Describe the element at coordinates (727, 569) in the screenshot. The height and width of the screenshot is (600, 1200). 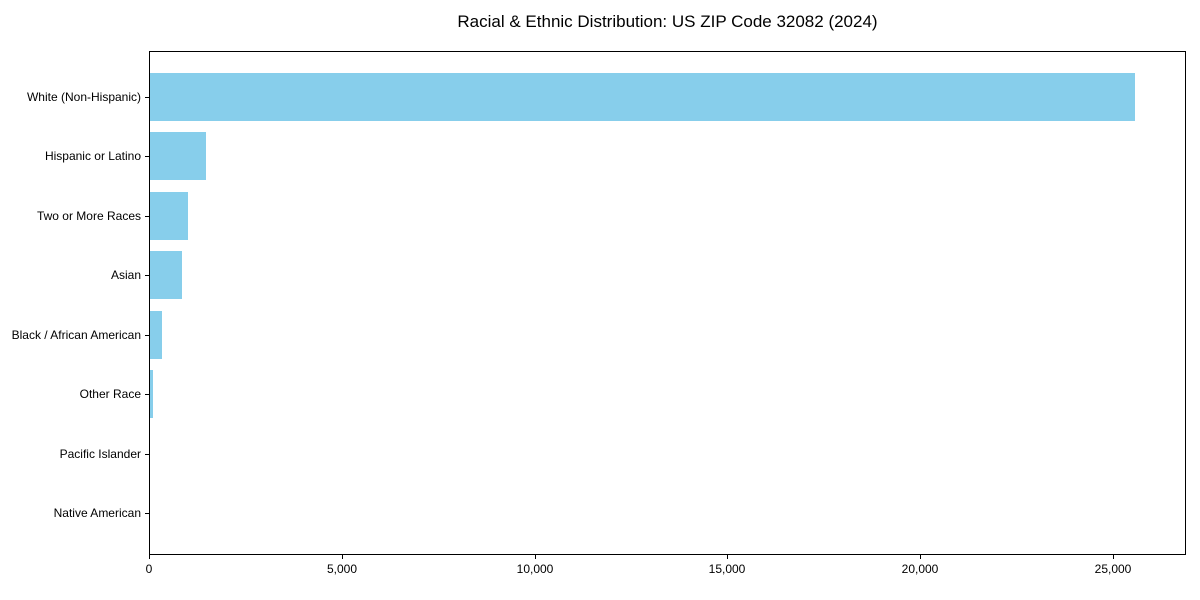
I see `x-tick-label: 15,000` at that location.